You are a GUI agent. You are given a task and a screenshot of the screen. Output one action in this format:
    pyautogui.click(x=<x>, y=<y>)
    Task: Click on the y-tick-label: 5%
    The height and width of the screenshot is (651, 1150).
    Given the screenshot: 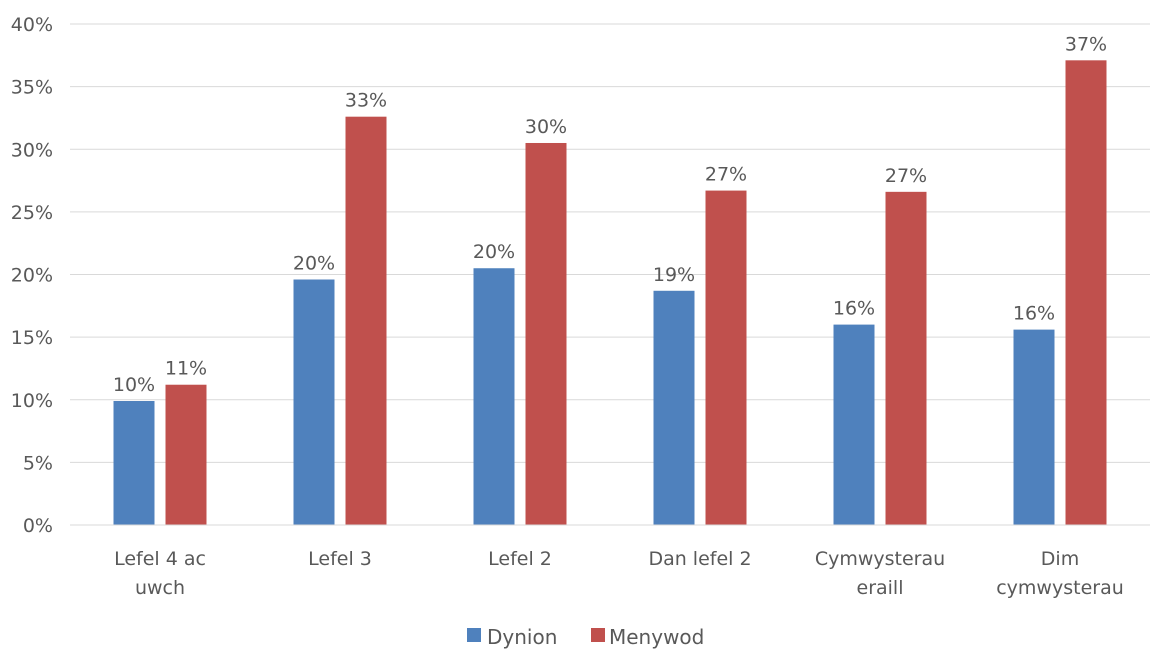 What is the action you would take?
    pyautogui.click(x=38, y=463)
    